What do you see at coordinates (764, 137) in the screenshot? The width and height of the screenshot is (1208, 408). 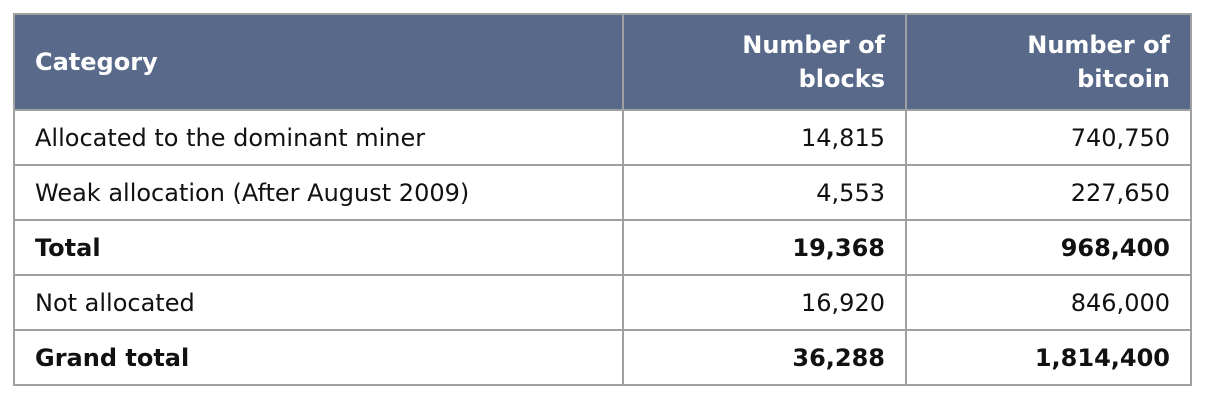 I see `cell: 14,815` at bounding box center [764, 137].